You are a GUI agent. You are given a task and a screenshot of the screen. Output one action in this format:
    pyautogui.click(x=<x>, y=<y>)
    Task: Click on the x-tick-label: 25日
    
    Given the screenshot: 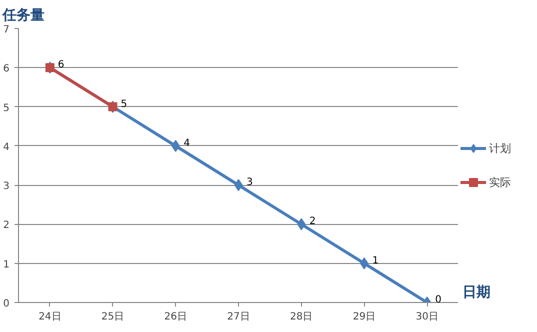 What is the action you would take?
    pyautogui.click(x=112, y=317)
    